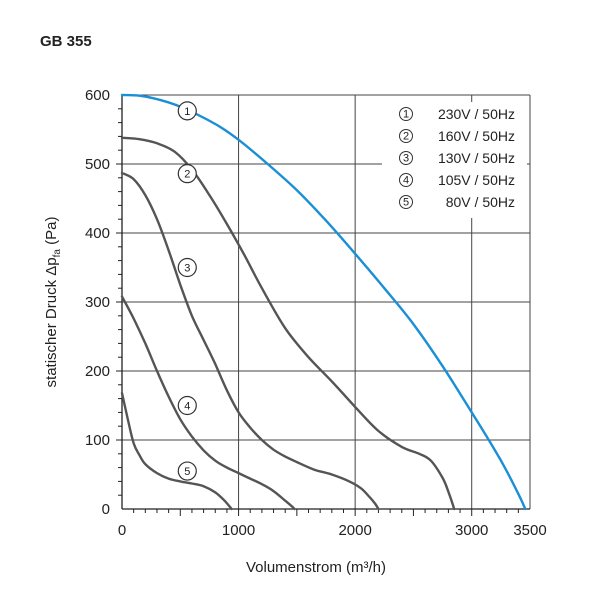  I want to click on legend-entry-4: 4 105V / 50Hz, so click(457, 180).